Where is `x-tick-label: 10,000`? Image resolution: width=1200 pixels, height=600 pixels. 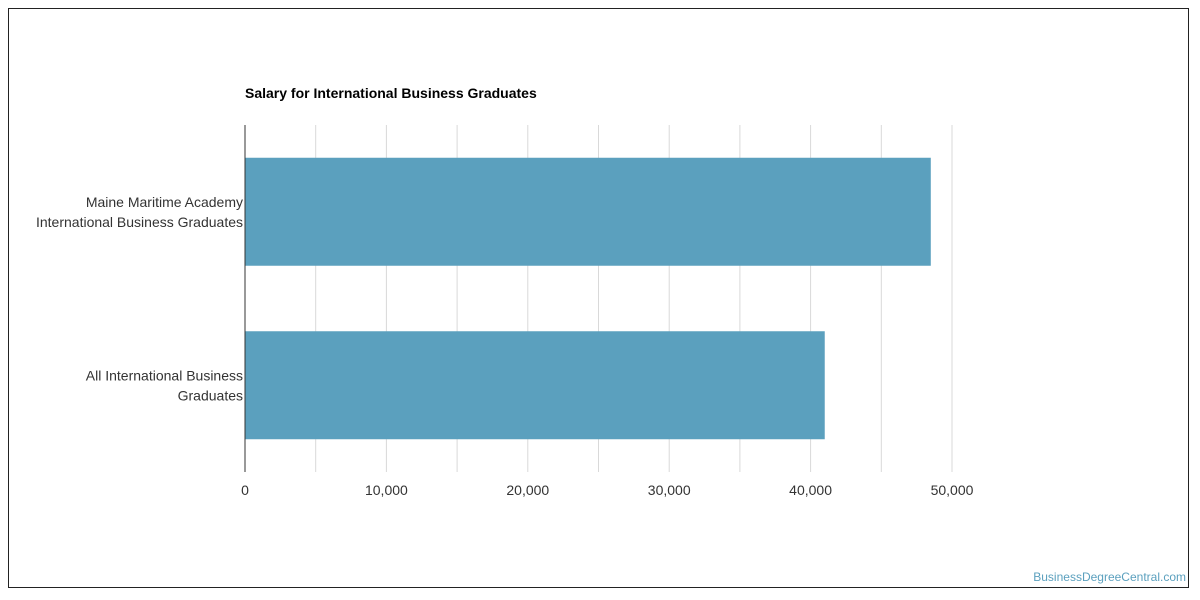 x-tick-label: 10,000 is located at coordinates (386, 490).